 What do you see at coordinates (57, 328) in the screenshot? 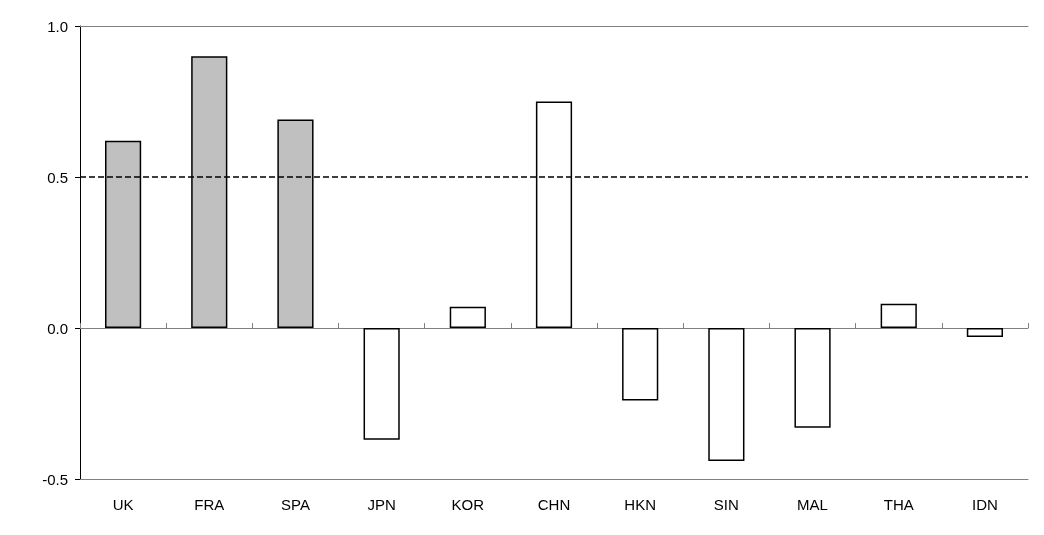
I see `y-tick-label: 0.0` at bounding box center [57, 328].